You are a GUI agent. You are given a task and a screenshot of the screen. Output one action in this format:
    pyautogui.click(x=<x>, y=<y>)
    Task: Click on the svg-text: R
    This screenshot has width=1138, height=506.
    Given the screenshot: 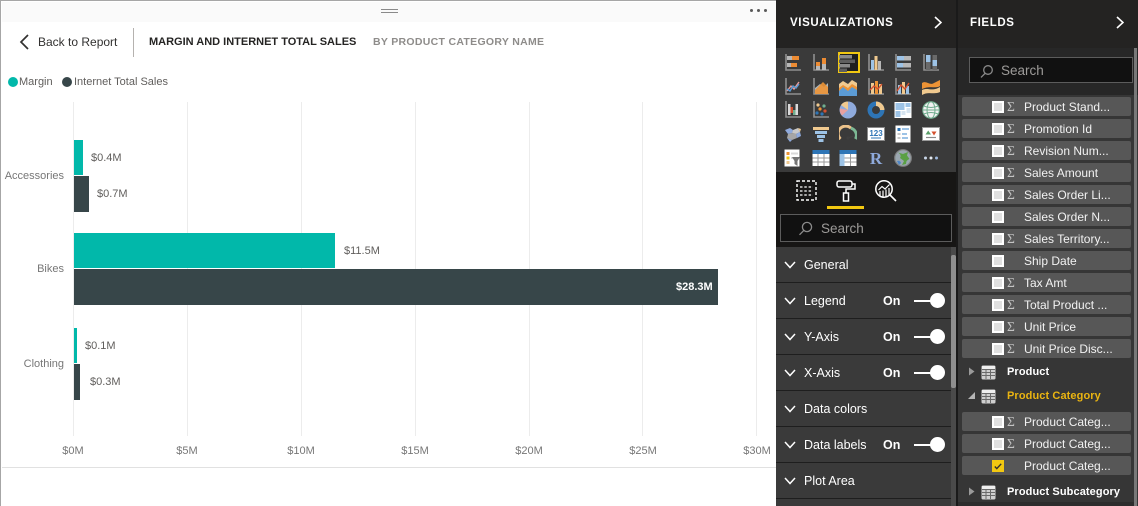 What is the action you would take?
    pyautogui.click(x=875, y=158)
    